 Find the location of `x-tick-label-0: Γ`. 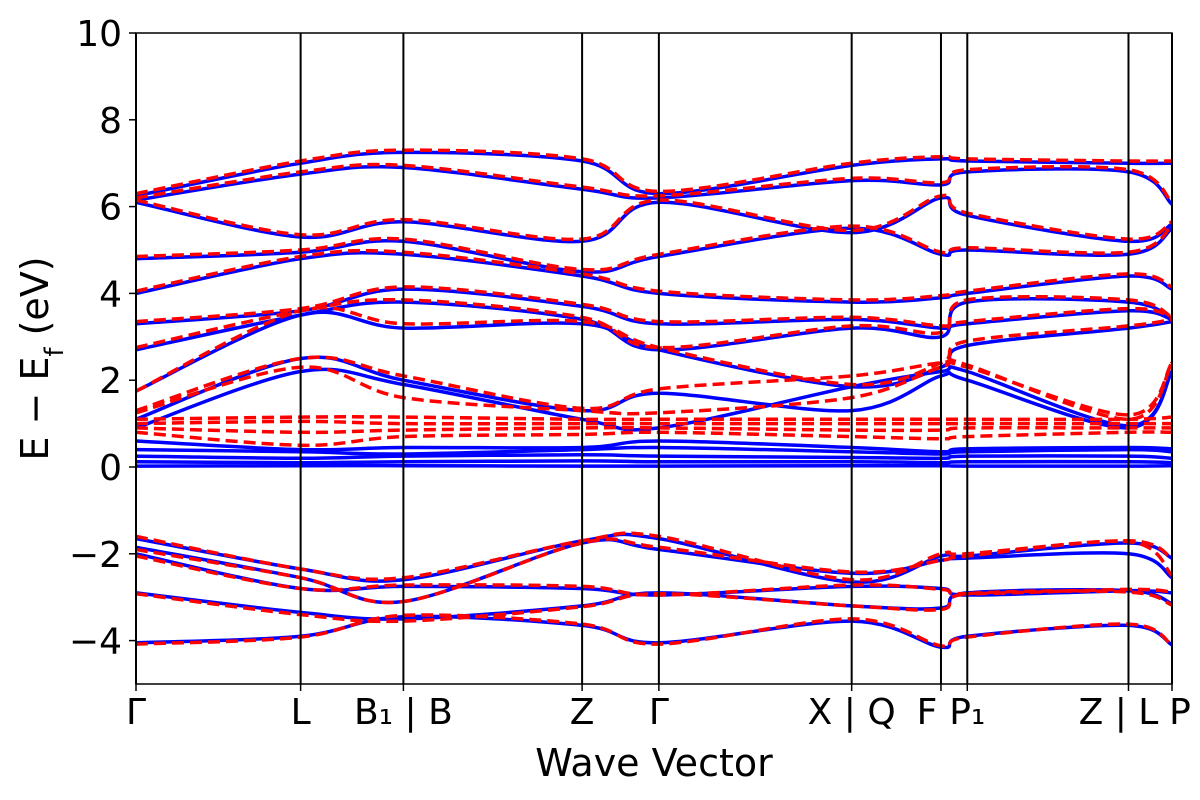

x-tick-label-0: Γ is located at coordinates (136, 712).